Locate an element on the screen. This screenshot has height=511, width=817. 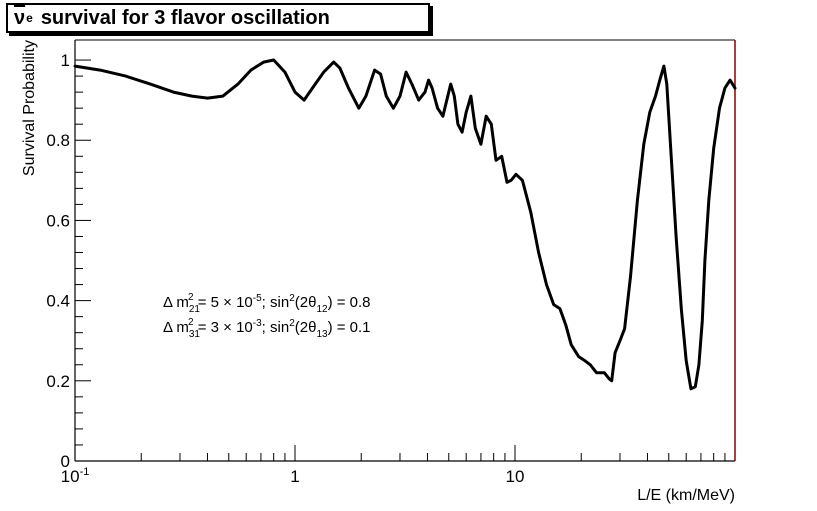
y-tick-label: 1 is located at coordinates (65, 60).